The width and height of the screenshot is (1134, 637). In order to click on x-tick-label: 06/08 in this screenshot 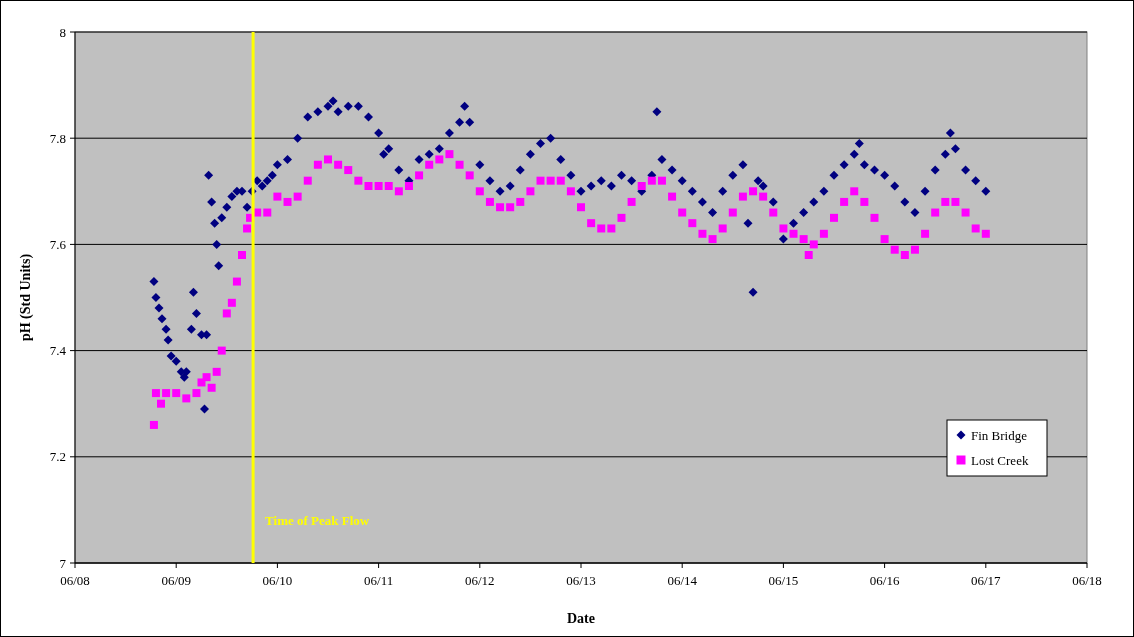, I will do `click(75, 580)`.